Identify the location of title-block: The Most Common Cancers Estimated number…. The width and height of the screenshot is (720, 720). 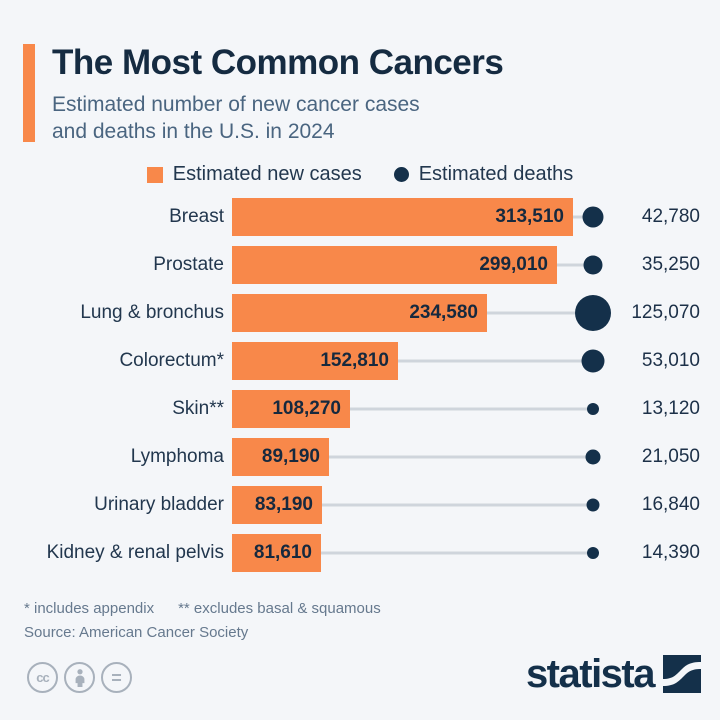
(278, 94).